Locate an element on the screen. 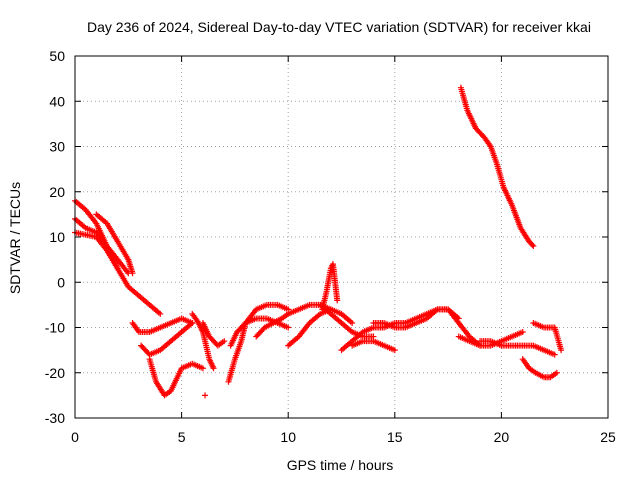 Image resolution: width=640 pixels, height=480 pixels. y-tick-label: 0 is located at coordinates (61, 282).